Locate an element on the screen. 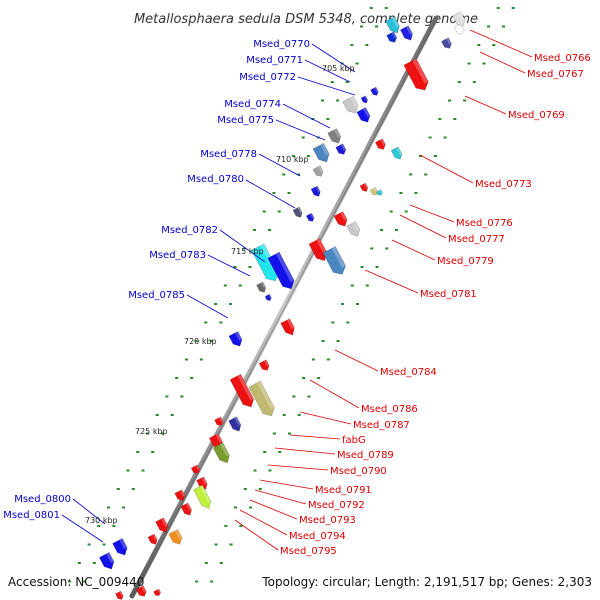 This screenshot has width=600, height=600. gene-label: Msed_0800 is located at coordinates (42, 499).